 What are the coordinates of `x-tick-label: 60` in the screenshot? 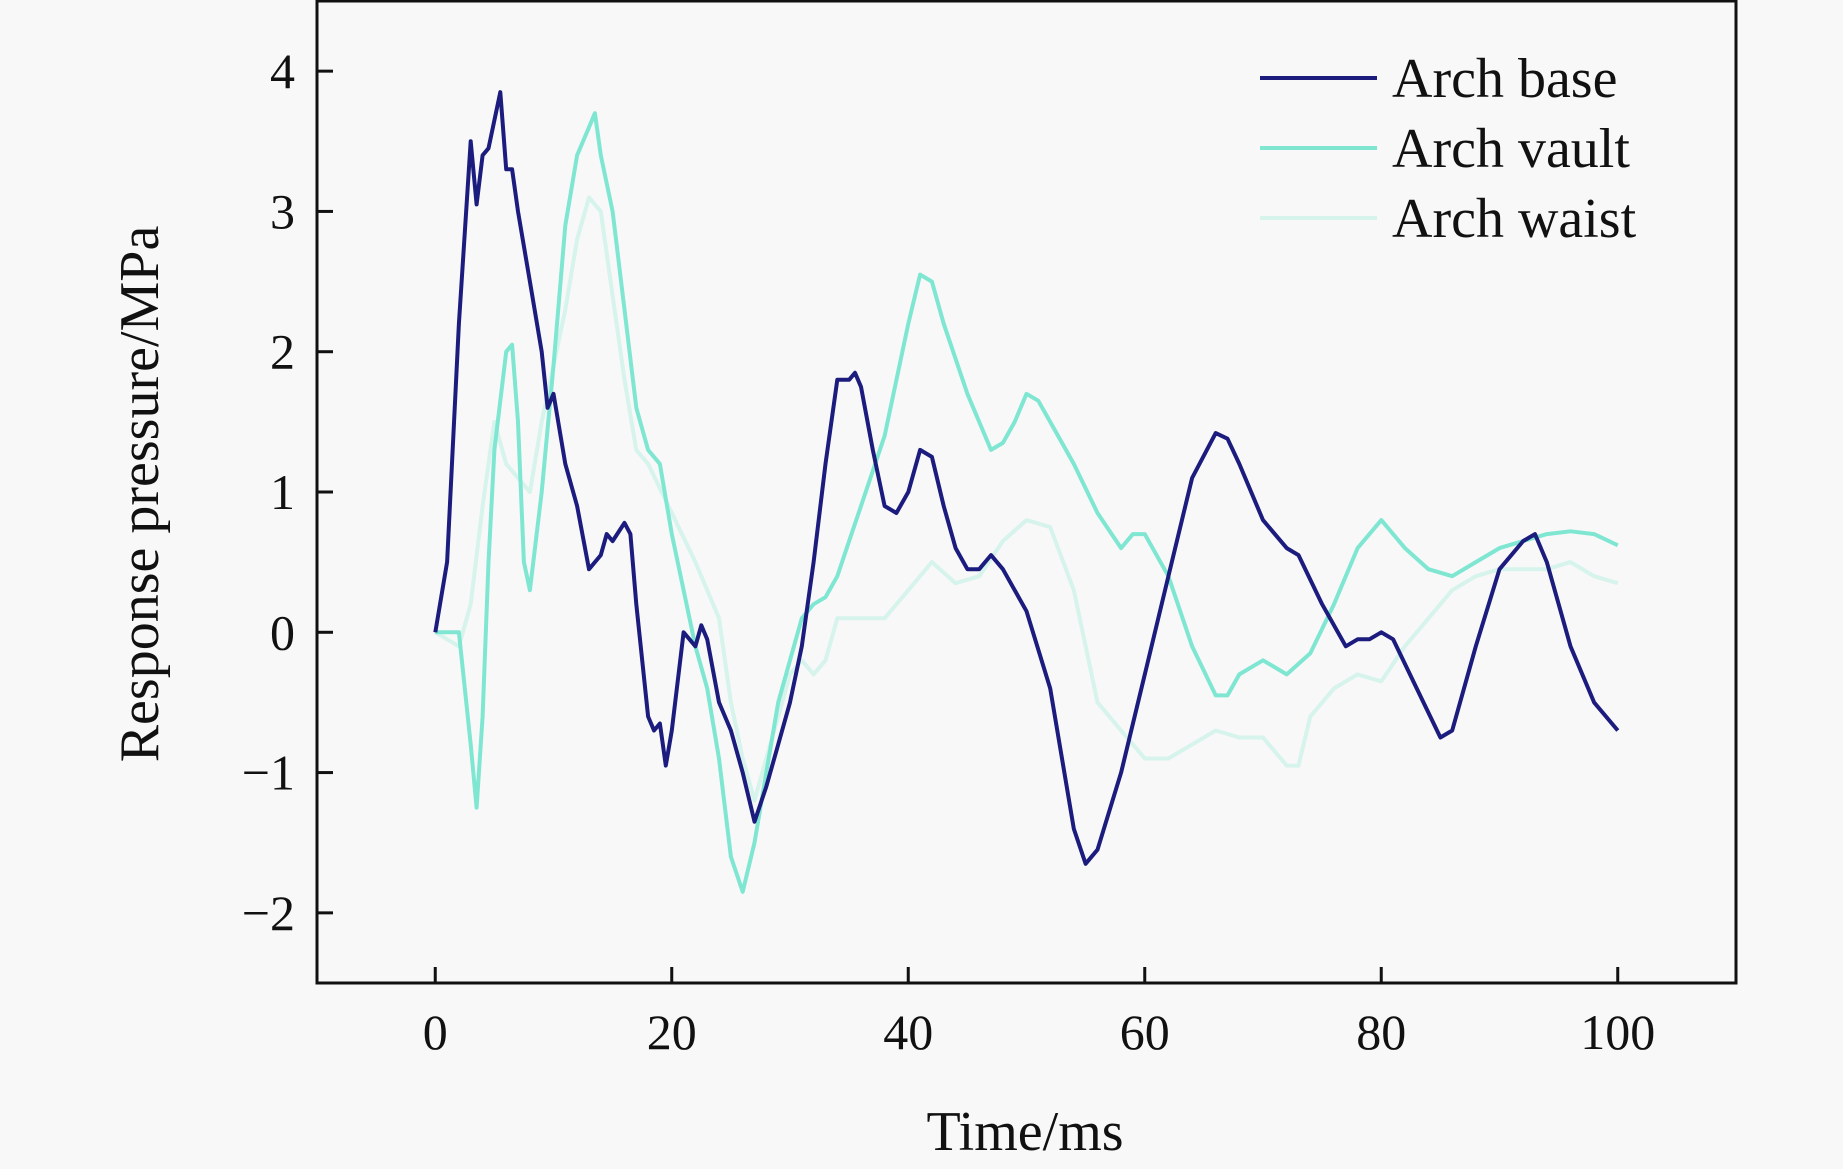 It's located at (1145, 1032).